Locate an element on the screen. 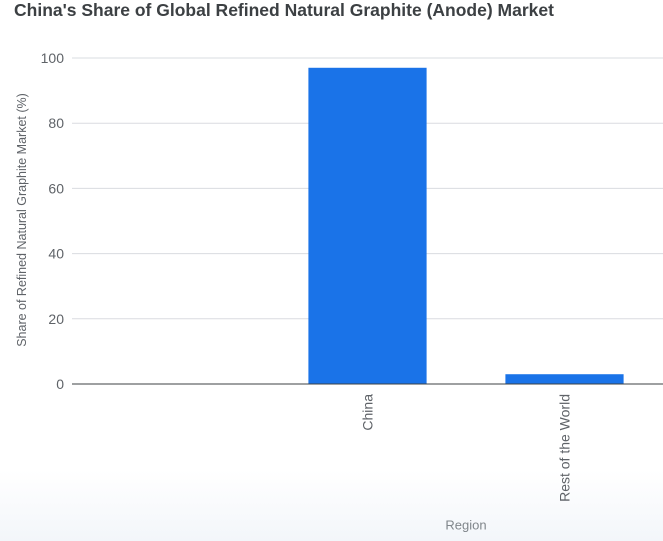  y-tick-label: 40 is located at coordinates (56, 254).